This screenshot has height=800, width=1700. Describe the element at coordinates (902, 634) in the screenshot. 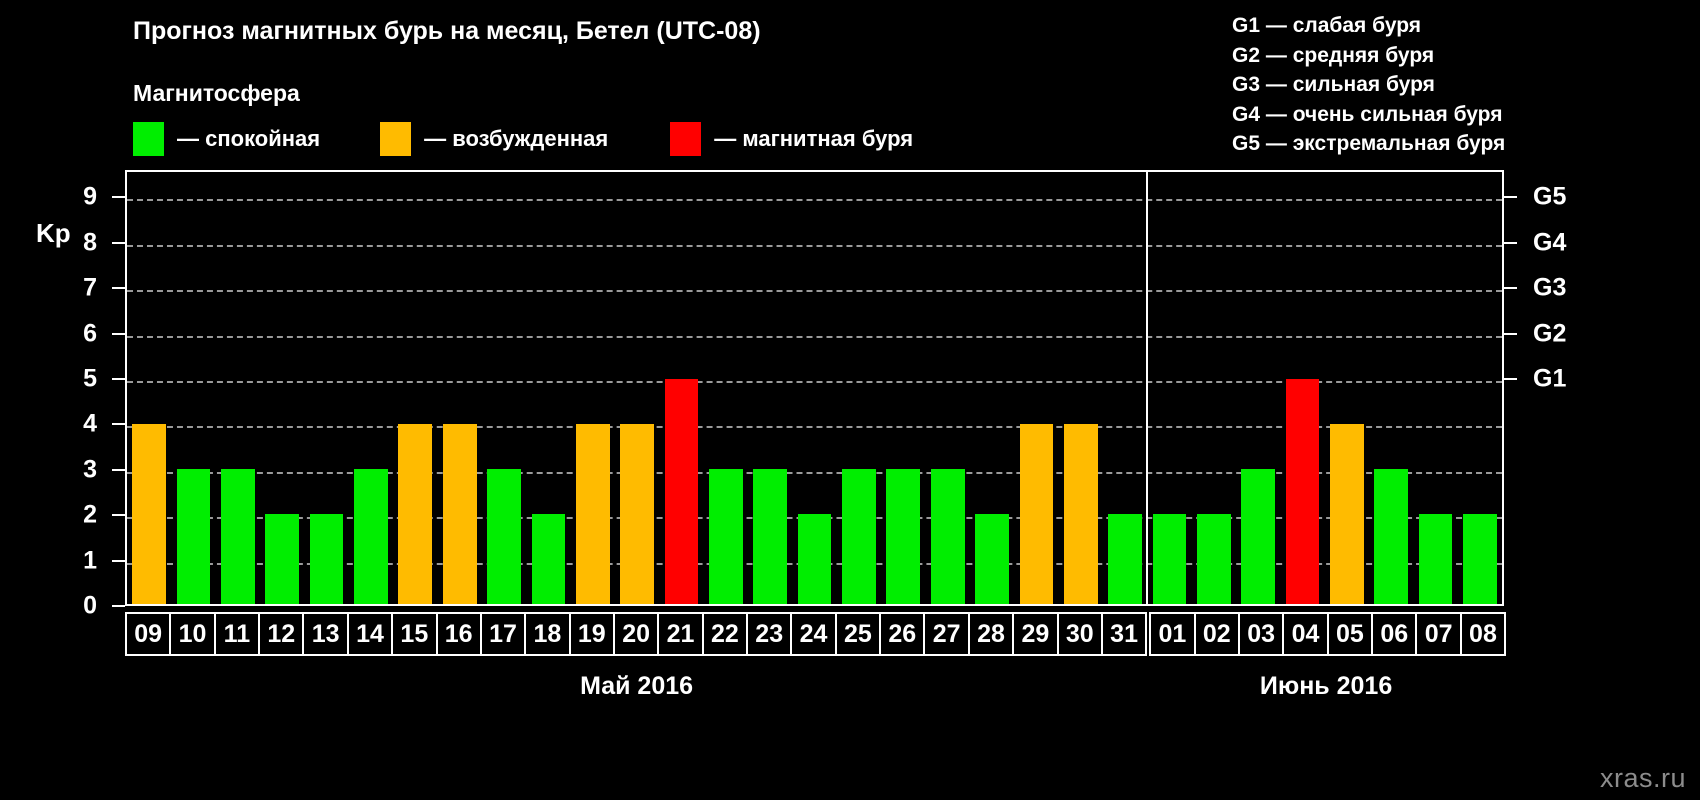

I see `day-label-26: 26` at that location.